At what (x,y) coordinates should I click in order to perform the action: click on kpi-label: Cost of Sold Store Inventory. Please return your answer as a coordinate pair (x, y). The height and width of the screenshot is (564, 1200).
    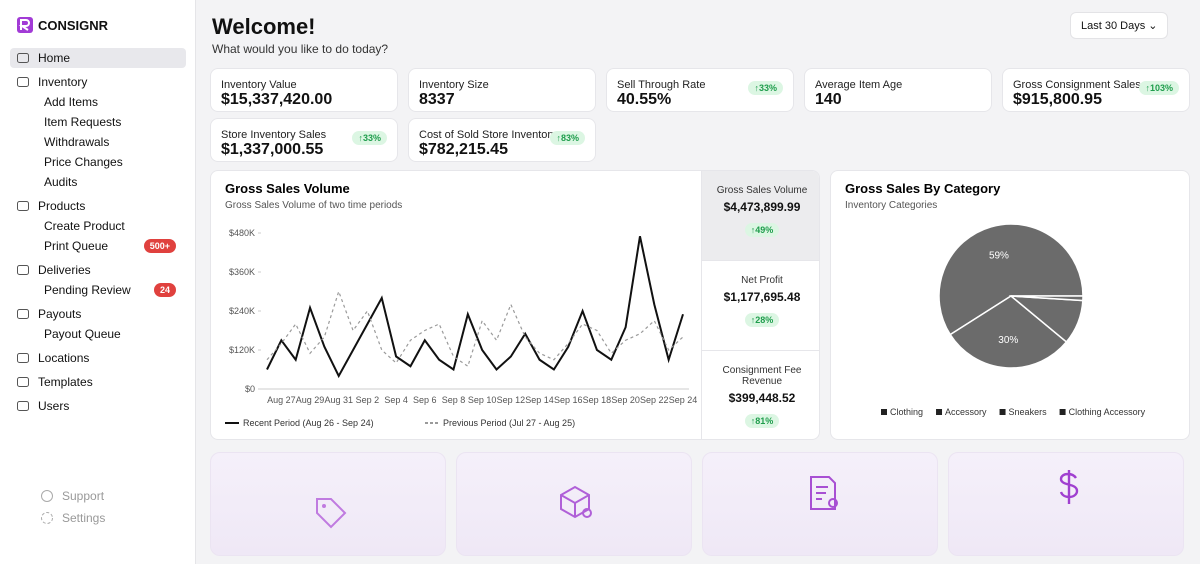
    Looking at the image, I should click on (488, 135).